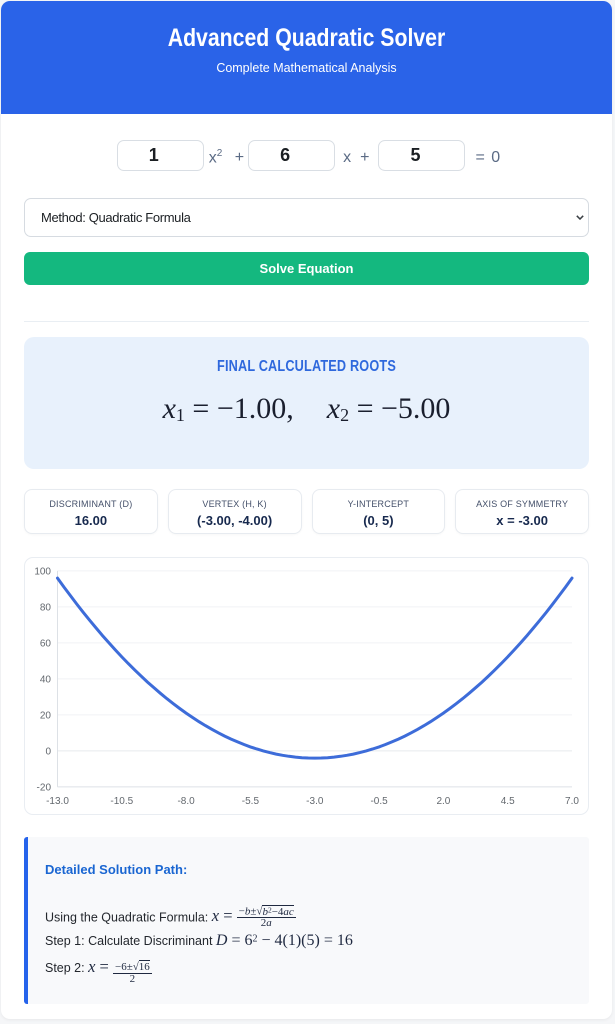 The image size is (615, 1024). Describe the element at coordinates (46, 715) in the screenshot. I see `svg-text: 20` at that location.